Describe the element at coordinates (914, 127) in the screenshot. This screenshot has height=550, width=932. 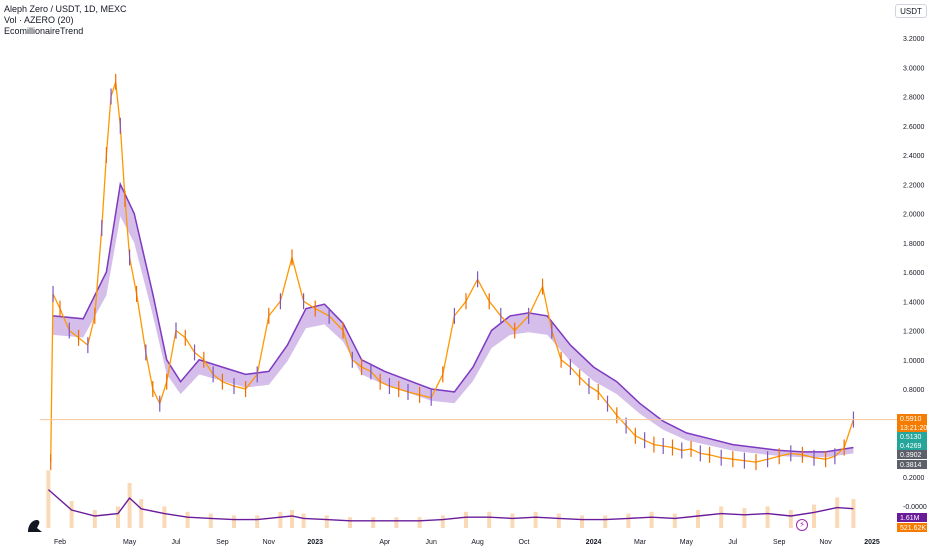
I see `y-tick-label: 2.6000` at that location.